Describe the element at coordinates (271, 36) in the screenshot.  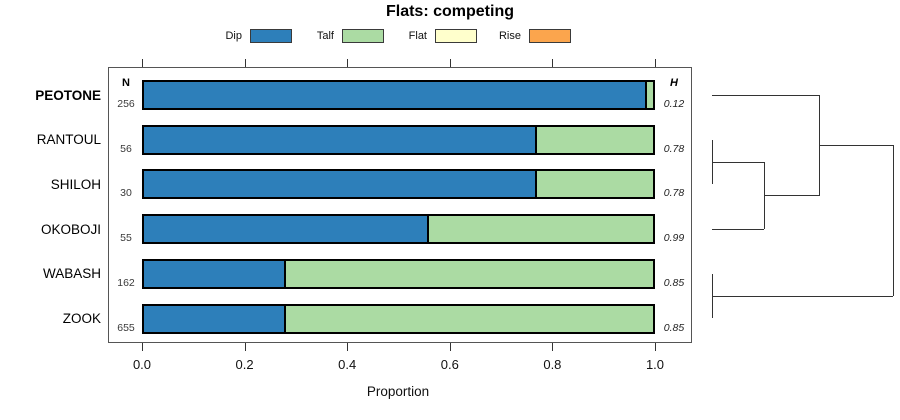
I see `legend-swatch-dip` at that location.